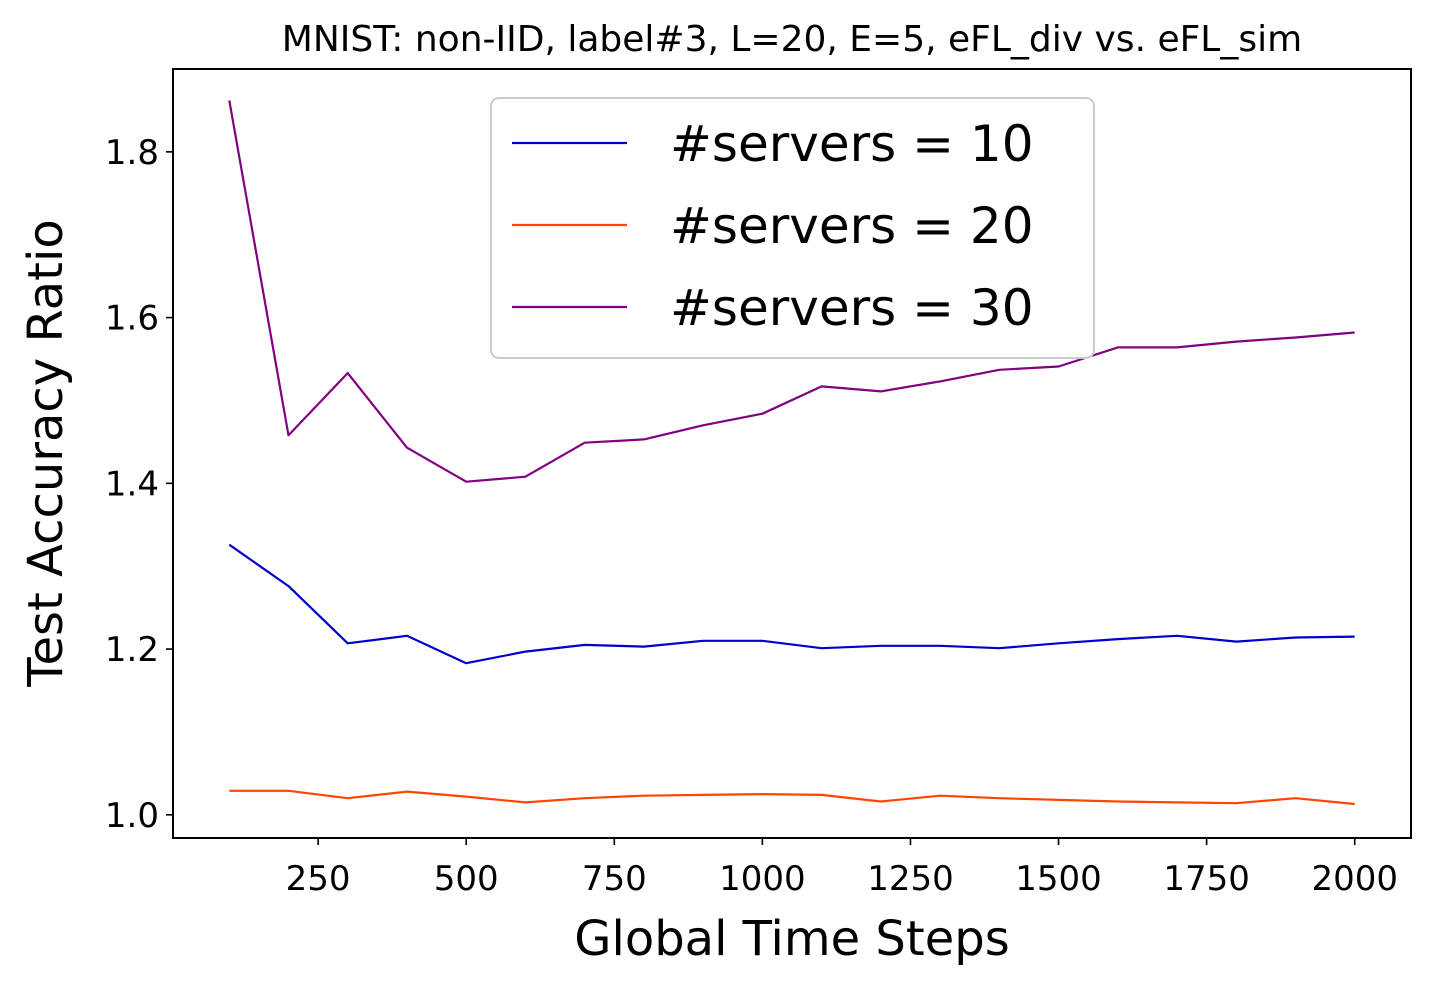 This screenshot has width=1432, height=986. Describe the element at coordinates (791, 939) in the screenshot. I see `x-axis-title: Global Time Steps` at that location.